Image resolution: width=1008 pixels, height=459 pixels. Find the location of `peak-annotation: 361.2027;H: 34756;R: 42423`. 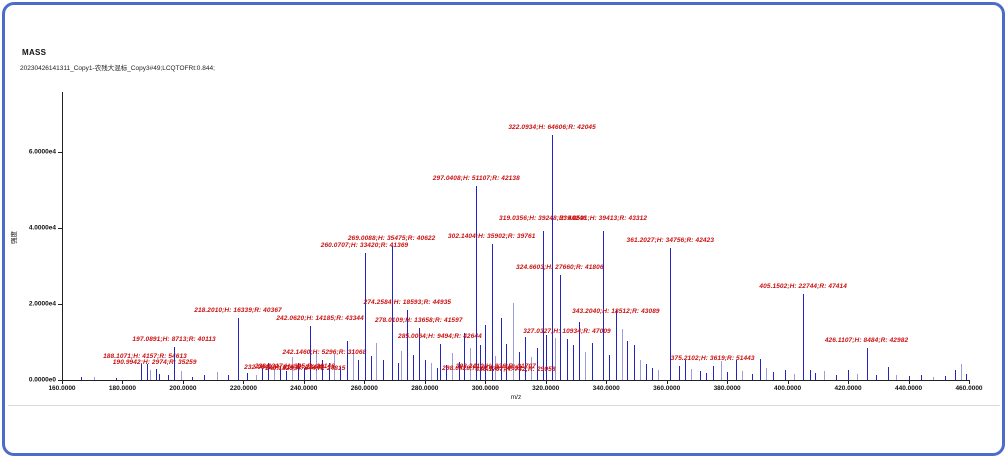

peak-annotation: 361.2027;H: 34756;R: 42423 is located at coordinates (670, 241).